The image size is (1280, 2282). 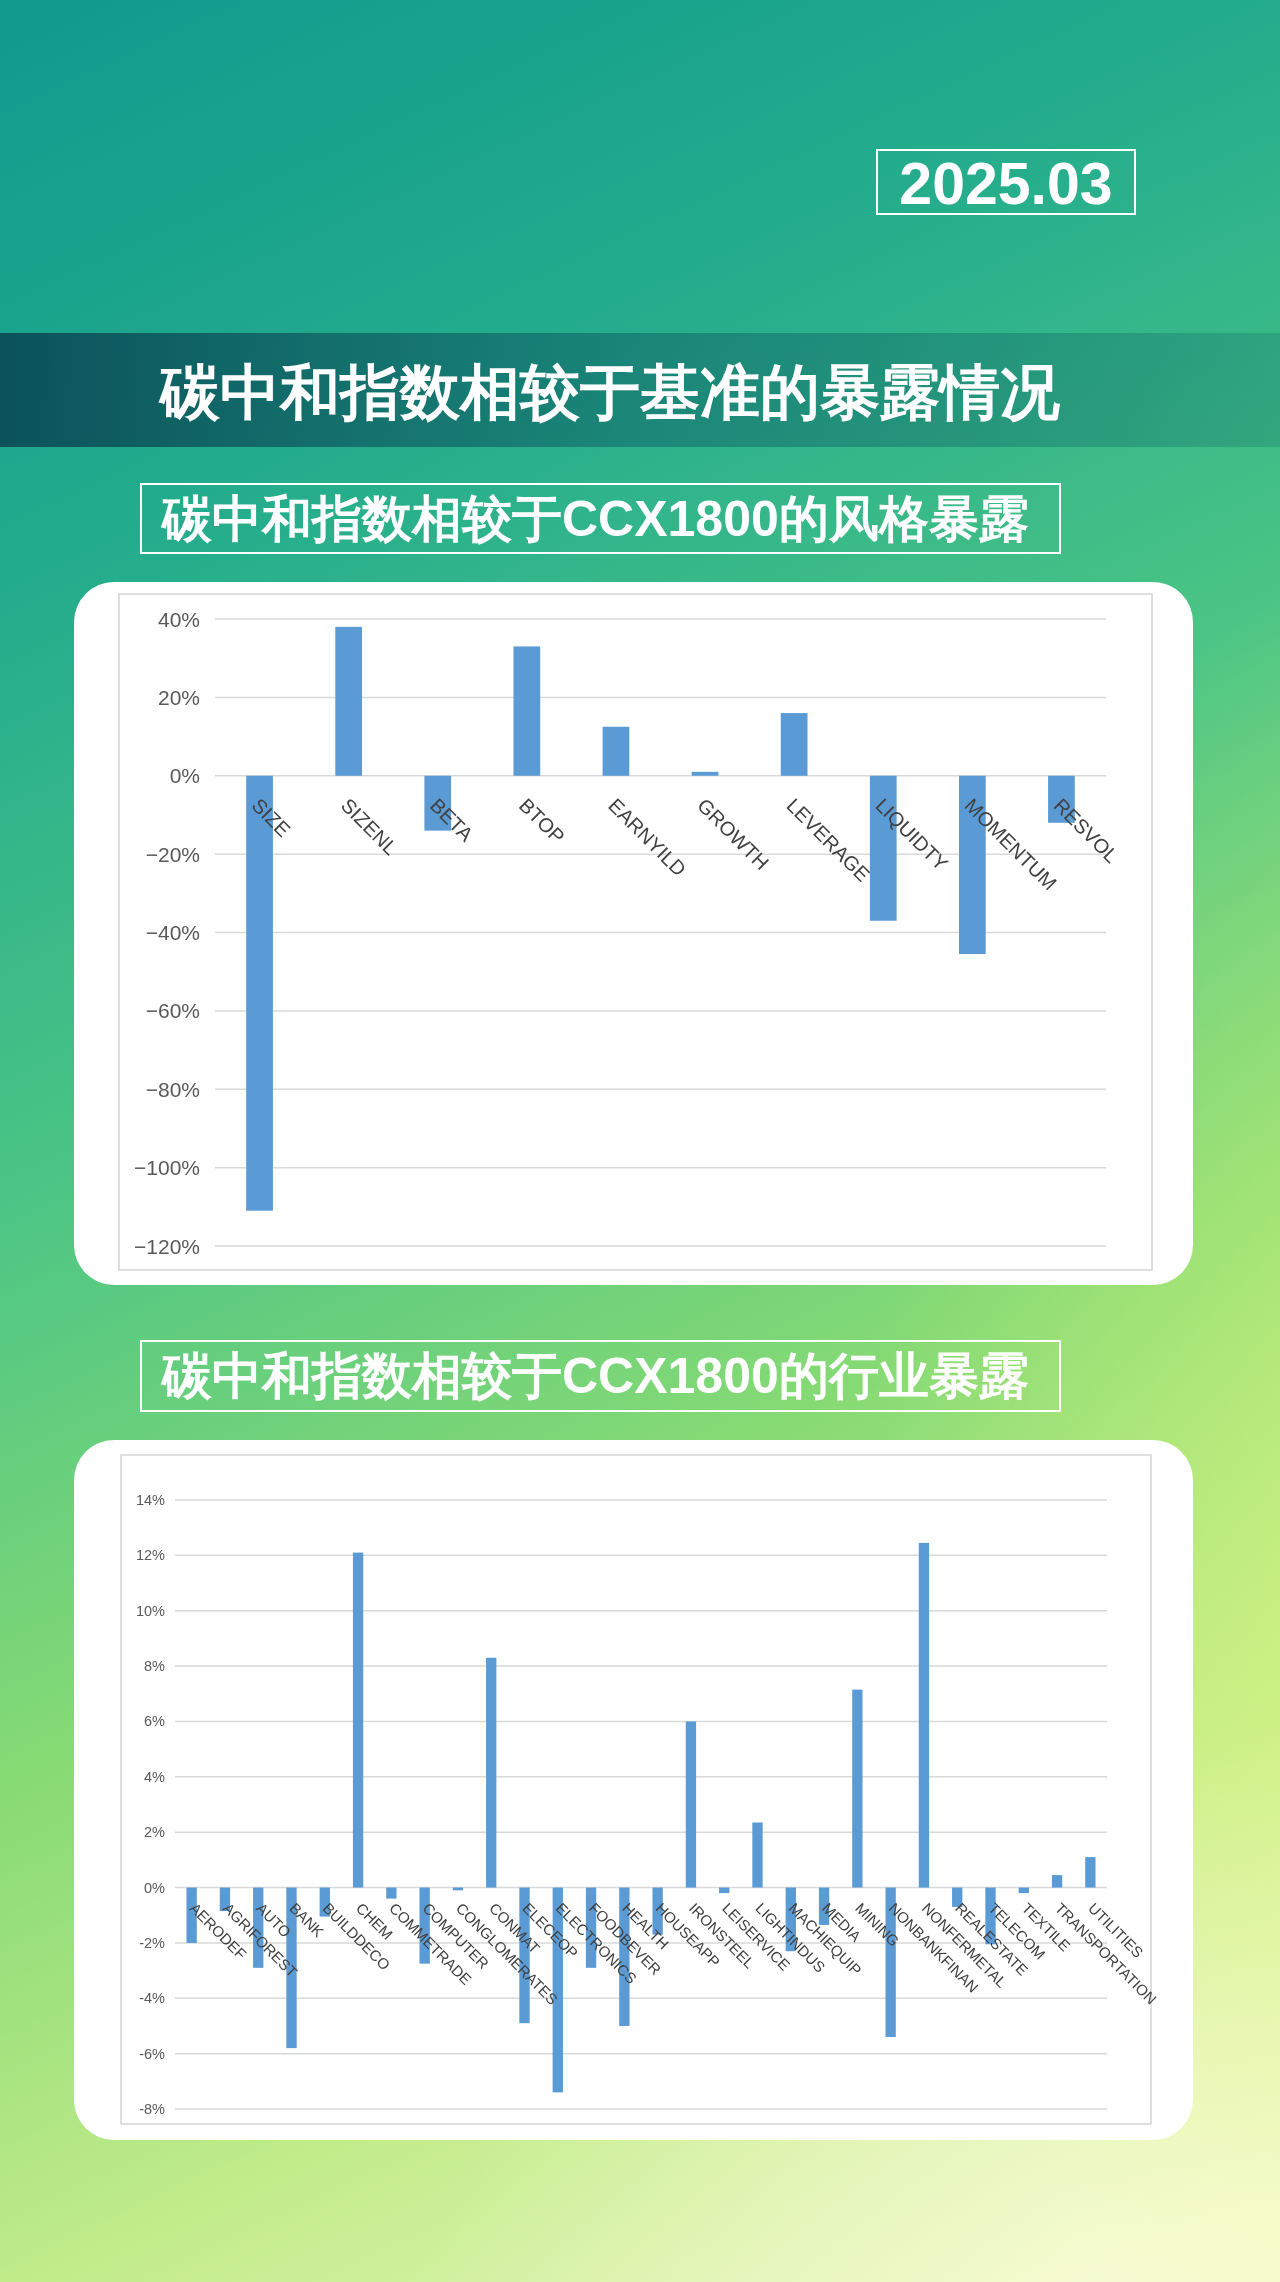 I want to click on y-tick-label: 6%, so click(x=155, y=1721).